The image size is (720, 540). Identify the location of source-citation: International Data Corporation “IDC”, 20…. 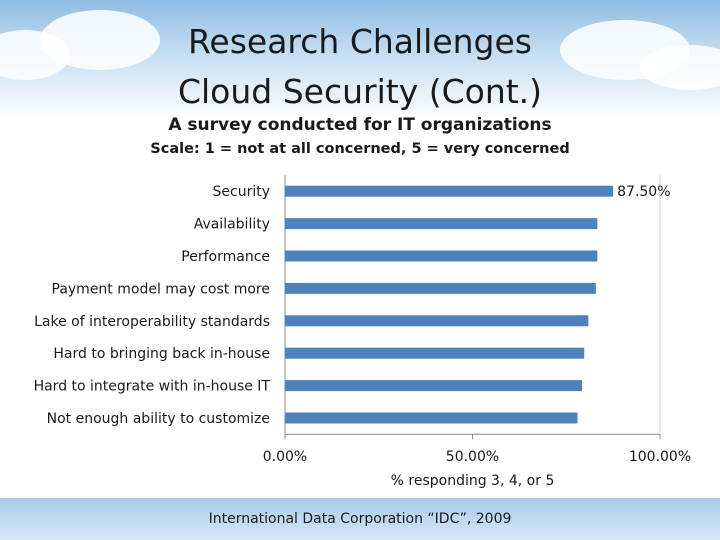
(360, 519).